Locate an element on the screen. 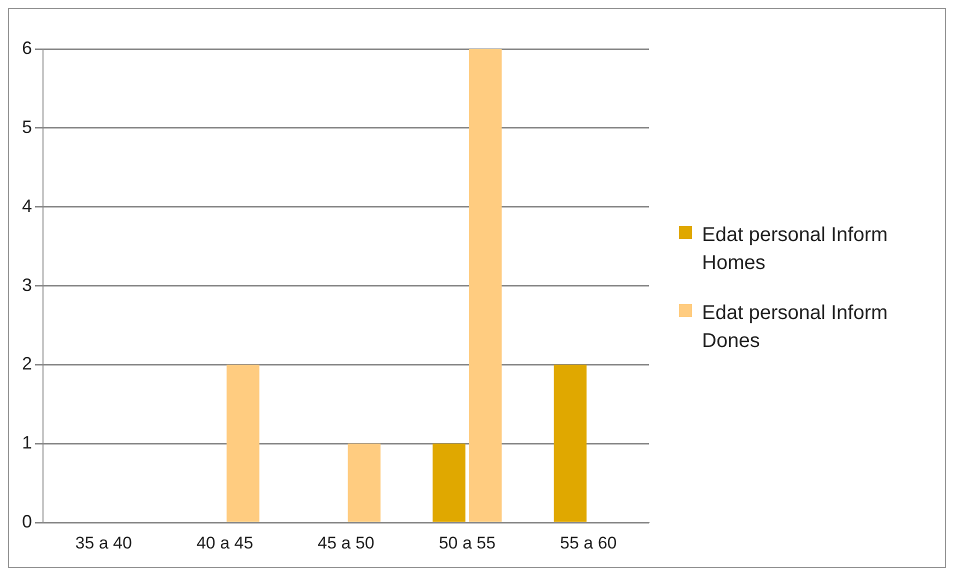 The height and width of the screenshot is (577, 954). legend-label: Edat personal Inform Homes is located at coordinates (795, 249).